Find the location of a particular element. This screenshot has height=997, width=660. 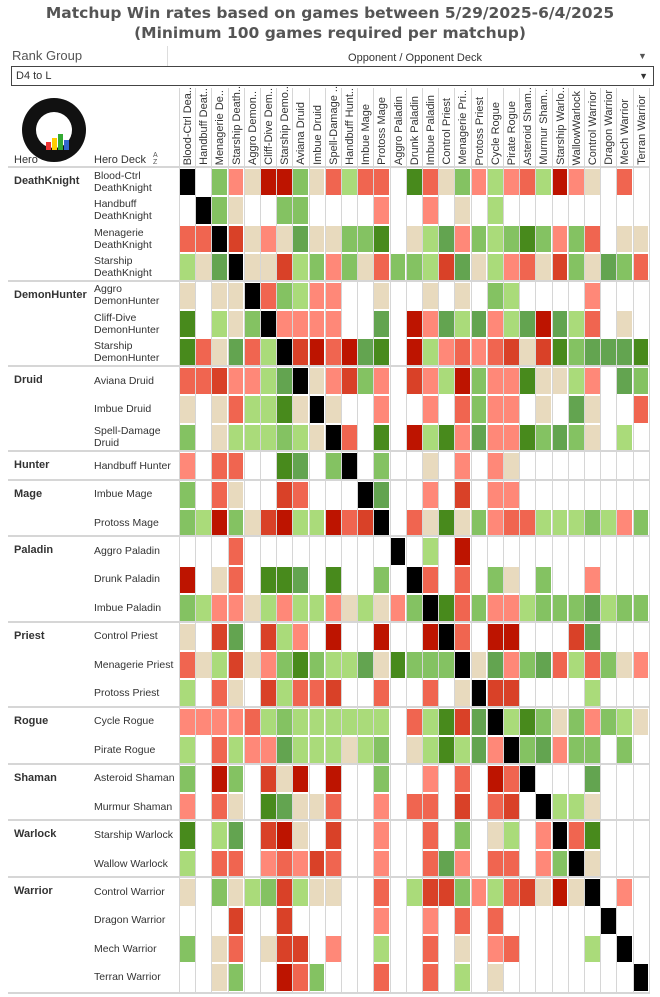

column-header: Imbue Mage is located at coordinates (366, 126).